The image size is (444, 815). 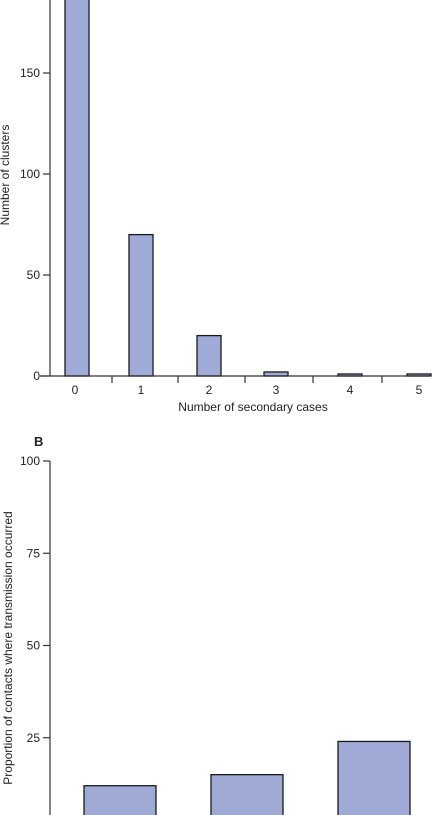 What do you see at coordinates (34, 275) in the screenshot?
I see `panel-a-y-tick-label: 50` at bounding box center [34, 275].